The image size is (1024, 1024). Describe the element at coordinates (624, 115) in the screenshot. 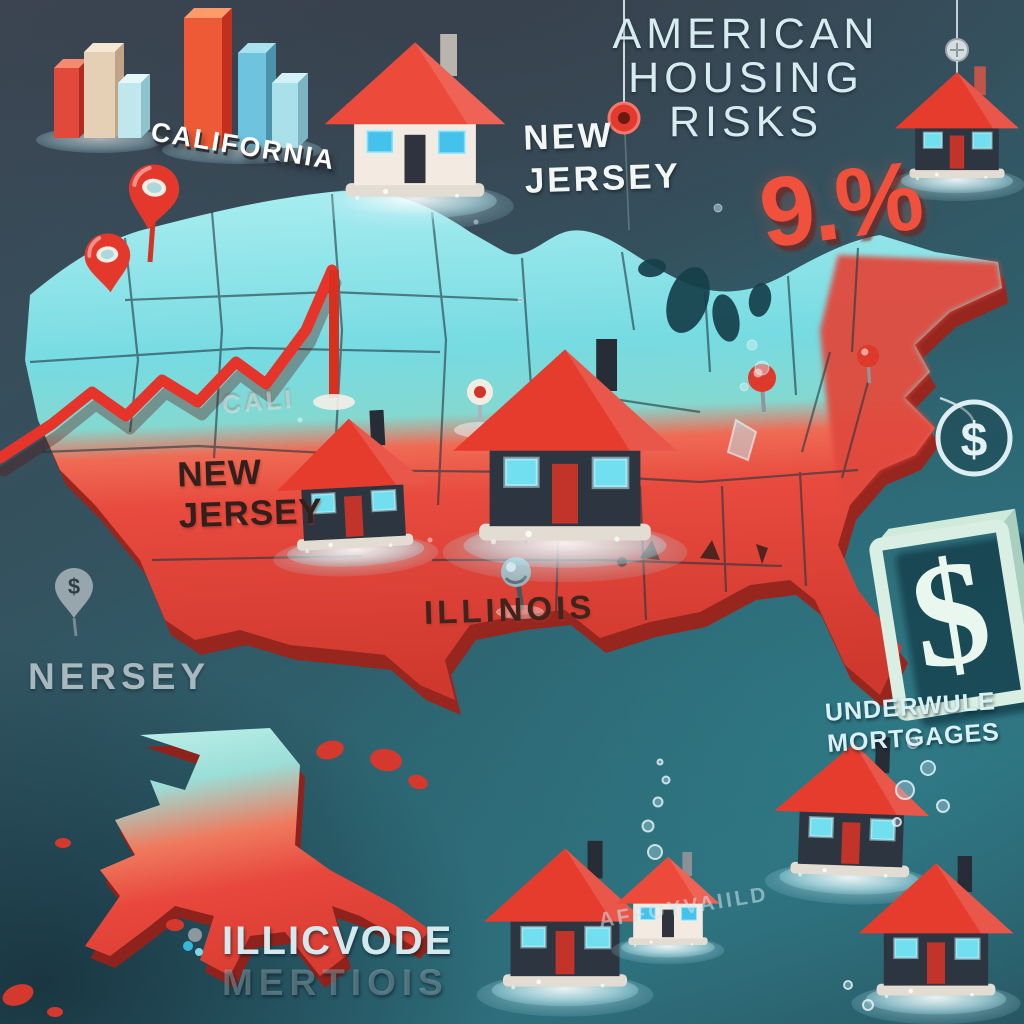

I see `hanging-pin-icon` at that location.